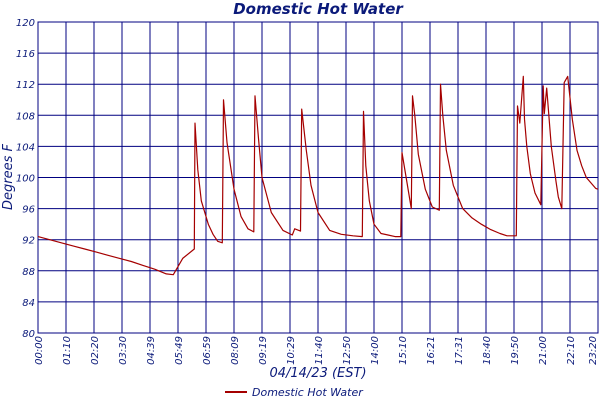 This screenshot has width=600, height=400. I want to click on x-tick-label: 21:00, so click(543, 350).